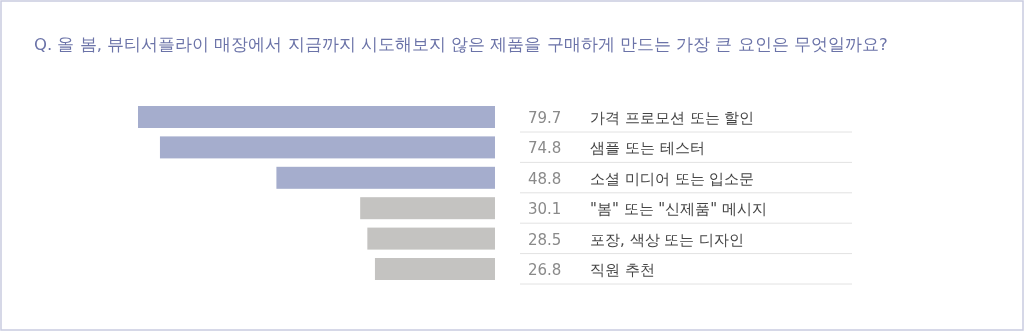  I want to click on y-tick-label: 소셜 미디어 또는 입소문, so click(672, 178).